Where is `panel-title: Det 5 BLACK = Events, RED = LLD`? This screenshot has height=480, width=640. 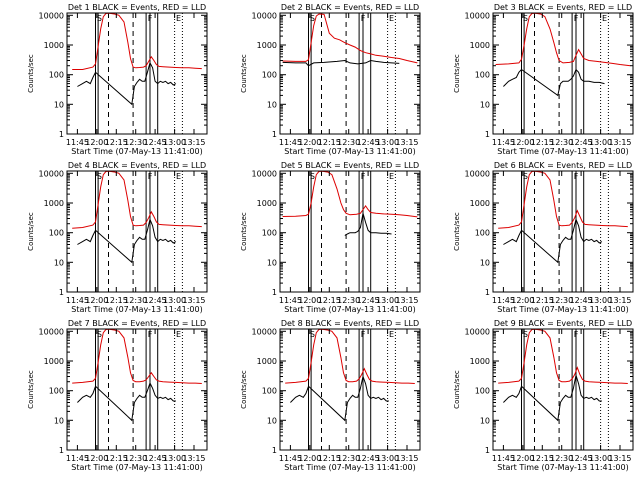 panel-title: Det 5 BLACK = Events, RED = LLD is located at coordinates (350, 165).